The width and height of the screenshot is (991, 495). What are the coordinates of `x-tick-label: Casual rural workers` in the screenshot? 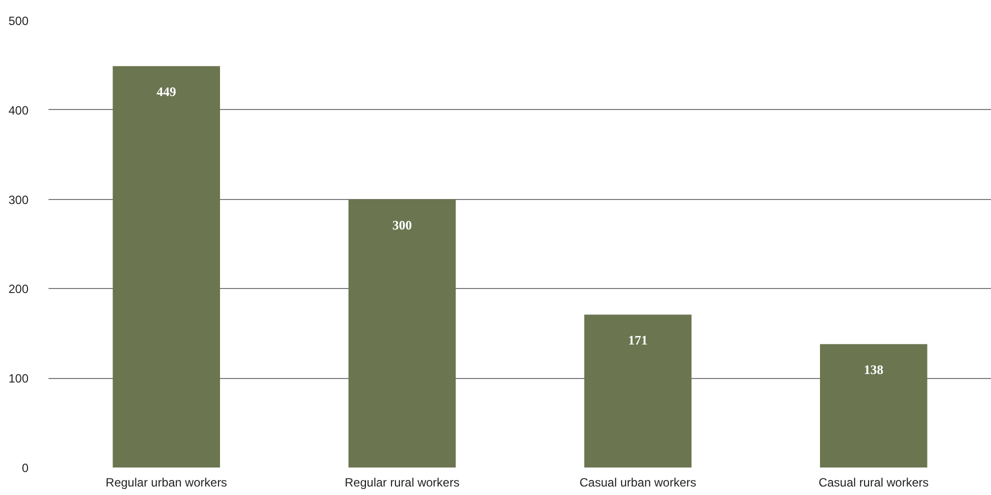 It's located at (873, 483).